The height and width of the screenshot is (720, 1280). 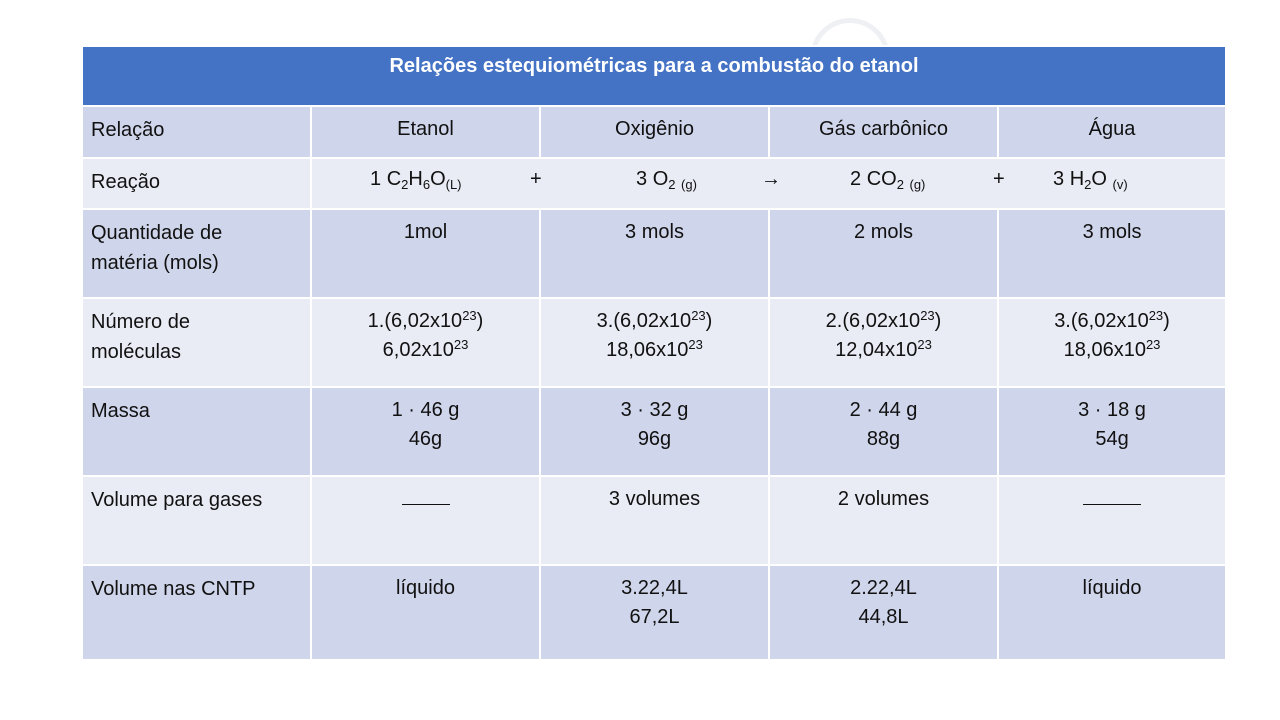 What do you see at coordinates (883, 253) in the screenshot?
I see `quantity-carbon-dioxide: 2 mols` at bounding box center [883, 253].